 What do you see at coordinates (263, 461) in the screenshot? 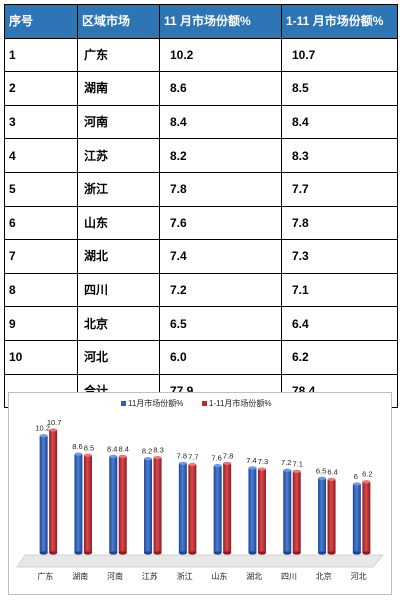
I see `value-label: 7.3` at bounding box center [263, 461].